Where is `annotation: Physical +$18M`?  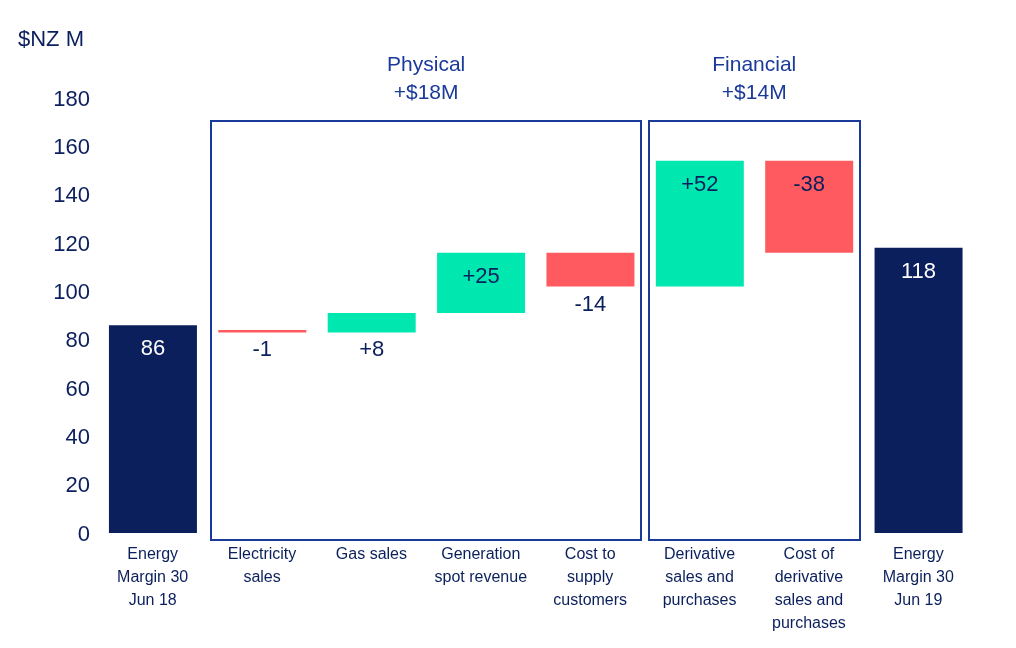
annotation: Physical +$18M is located at coordinates (426, 78).